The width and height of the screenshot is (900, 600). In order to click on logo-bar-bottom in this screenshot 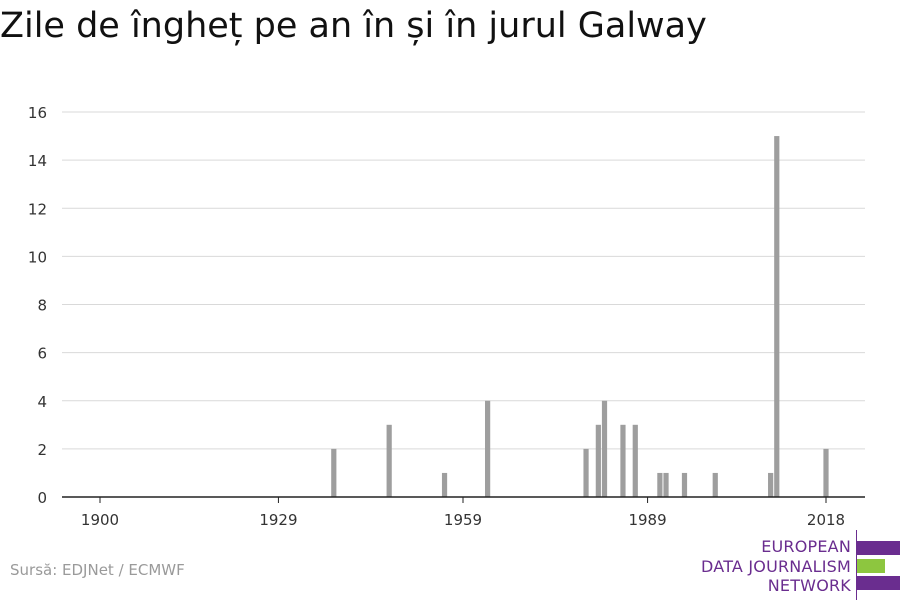, I will do `click(878, 583)`.